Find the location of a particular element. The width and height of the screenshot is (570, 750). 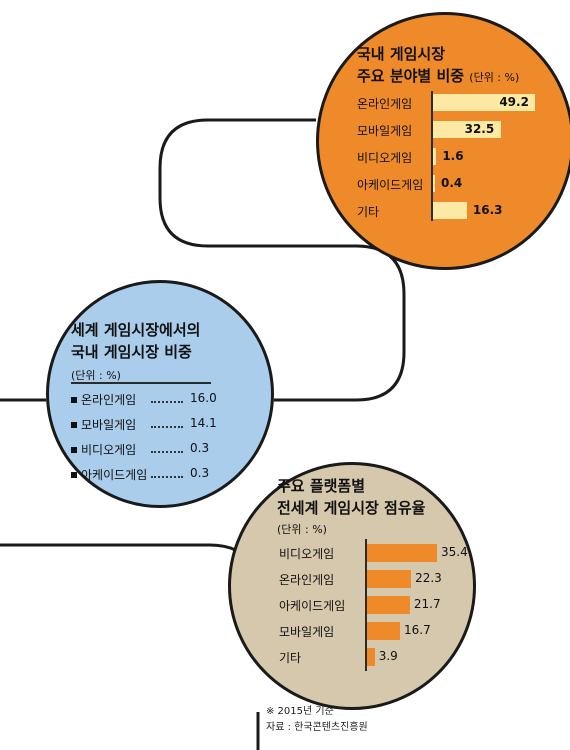

chart3-title-line2: 전세계 게임시장 점유율 is located at coordinates (351, 508).